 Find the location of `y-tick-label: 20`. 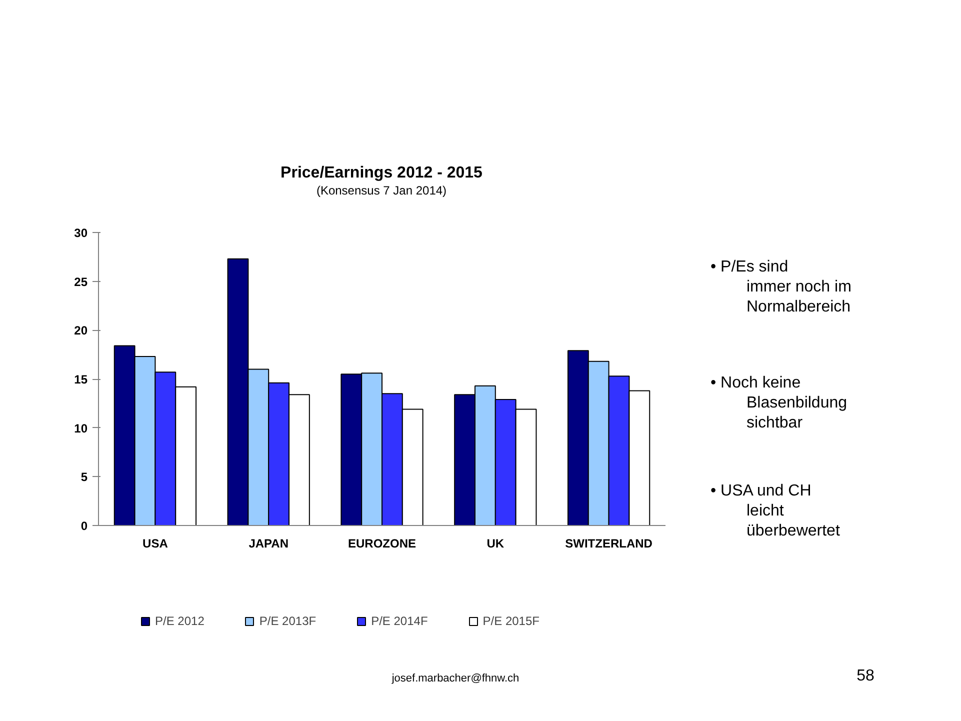

y-tick-label: 20 is located at coordinates (81, 331).